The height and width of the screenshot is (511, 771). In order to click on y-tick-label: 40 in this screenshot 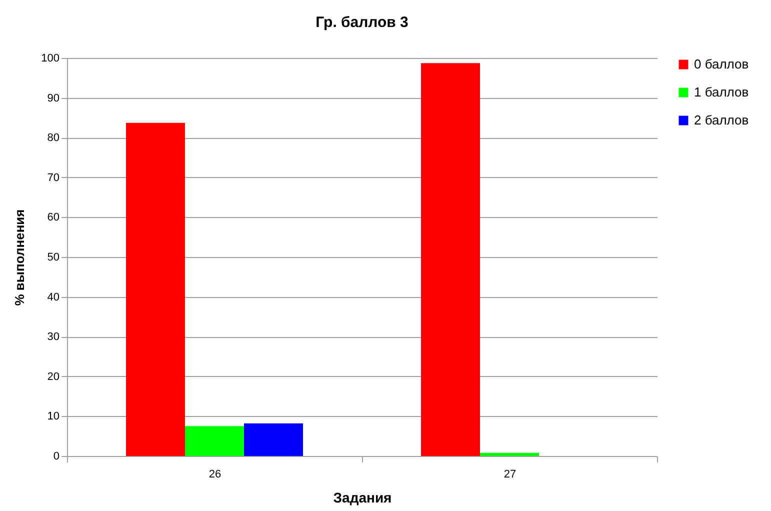, I will do `click(53, 297)`.